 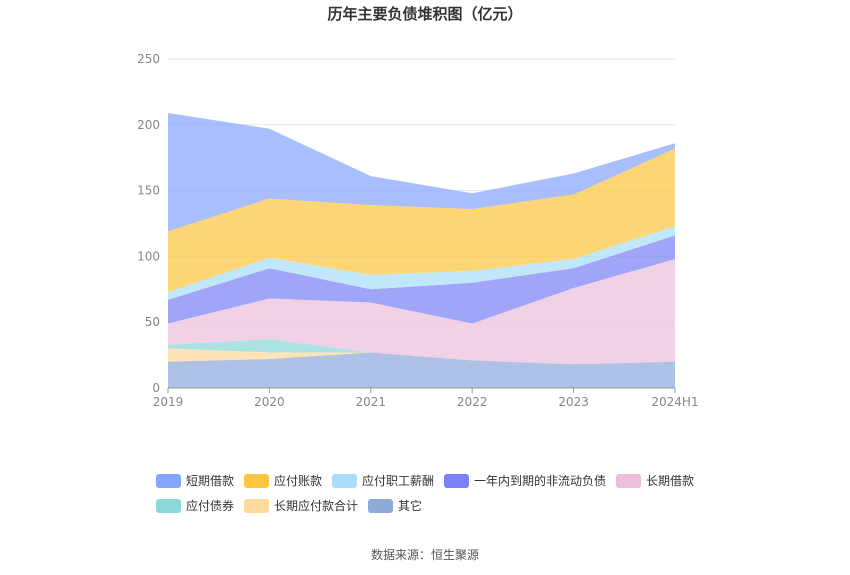 I want to click on legend-label: 一年内到期的非流动负债, so click(x=540, y=480).